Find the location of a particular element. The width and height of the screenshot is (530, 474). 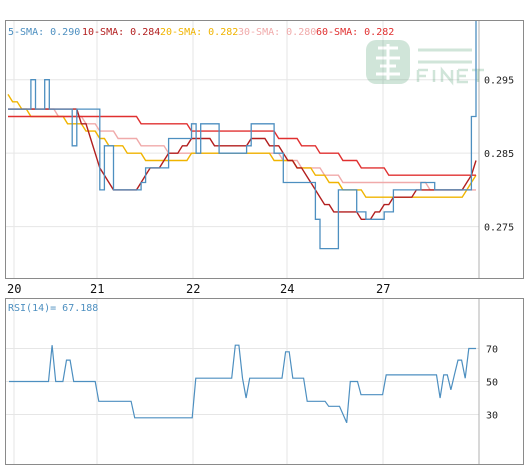

rsi-series-layer is located at coordinates (242, 384).